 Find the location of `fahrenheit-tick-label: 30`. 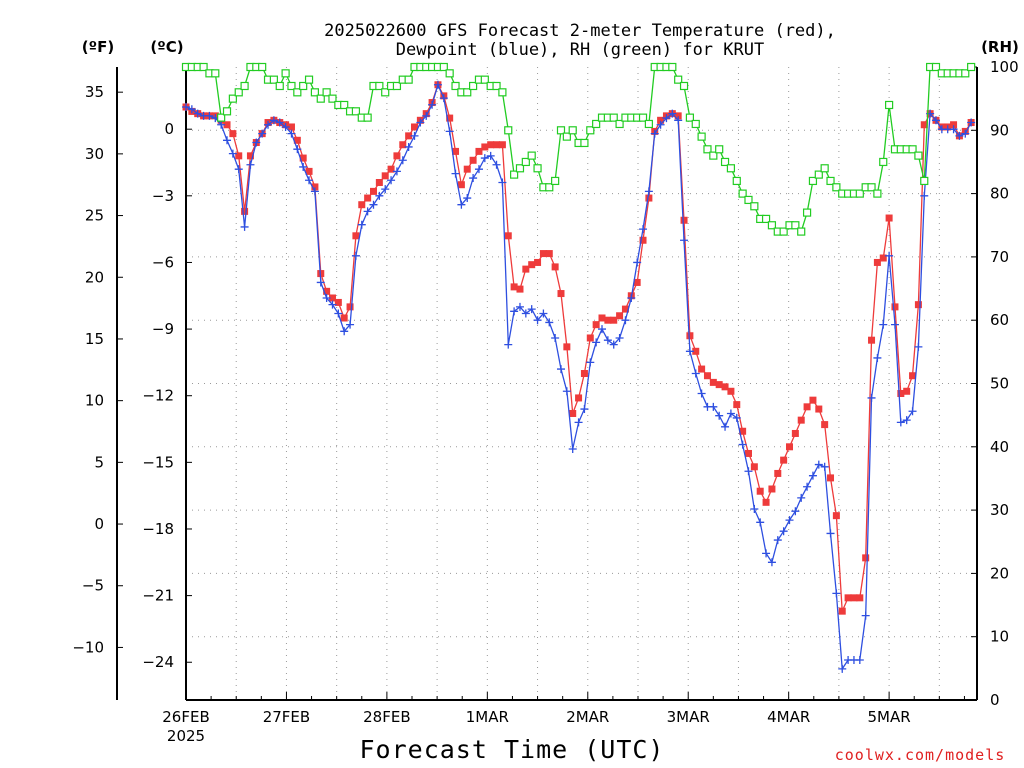

fahrenheit-tick-label: 30 is located at coordinates (94, 154).